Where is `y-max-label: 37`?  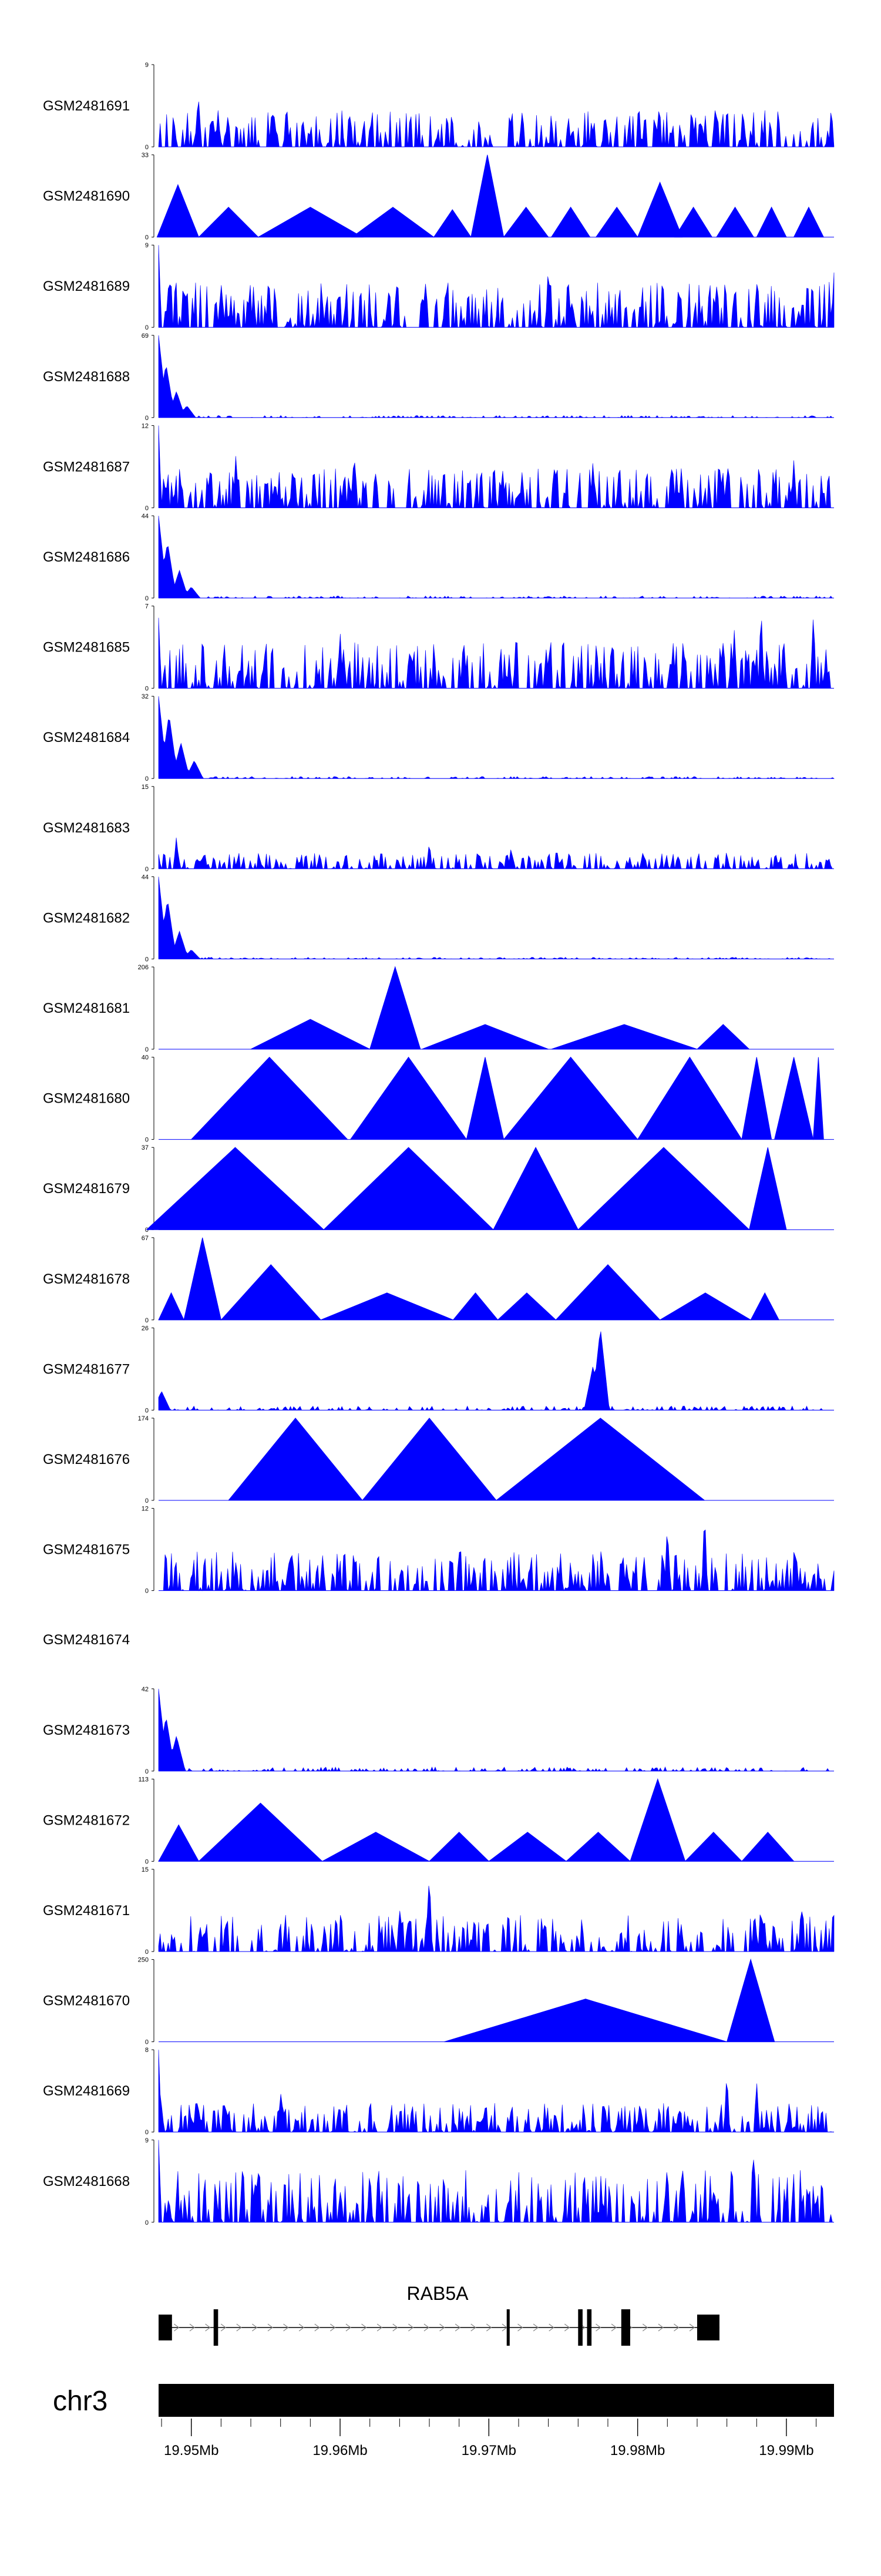
y-max-label: 37 is located at coordinates (146, 1147).